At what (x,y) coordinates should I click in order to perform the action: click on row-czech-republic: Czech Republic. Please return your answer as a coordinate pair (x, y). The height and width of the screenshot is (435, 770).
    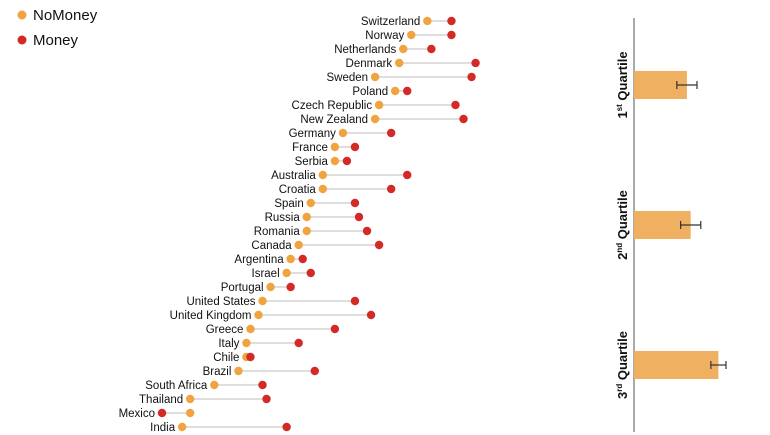
    Looking at the image, I should click on (376, 106).